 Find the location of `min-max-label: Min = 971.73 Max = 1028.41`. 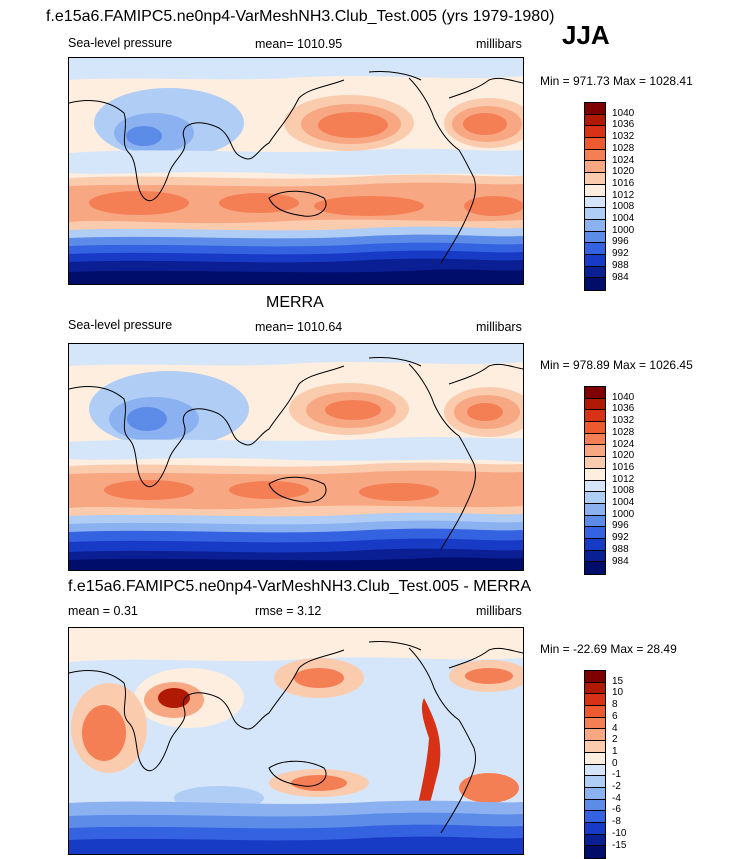

min-max-label: Min = 971.73 Max = 1028.41 is located at coordinates (616, 81).